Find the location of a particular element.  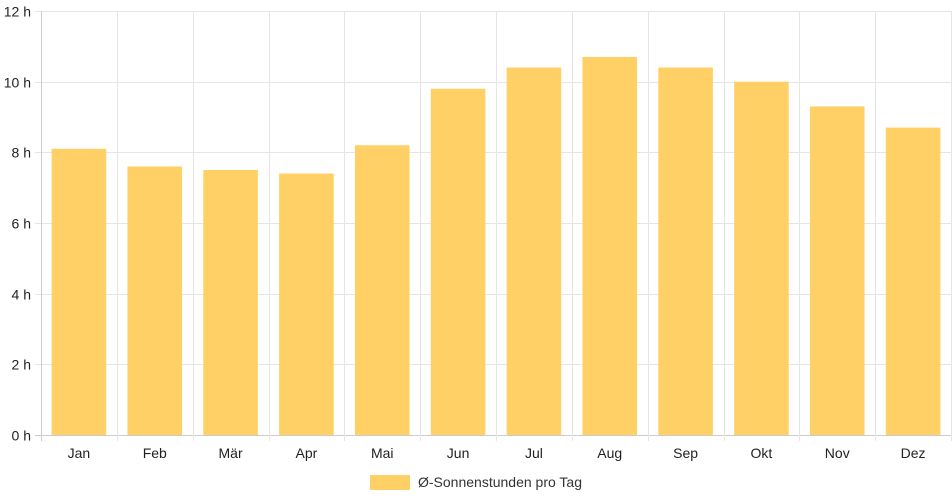

x-tick-label: Dez is located at coordinates (913, 453).